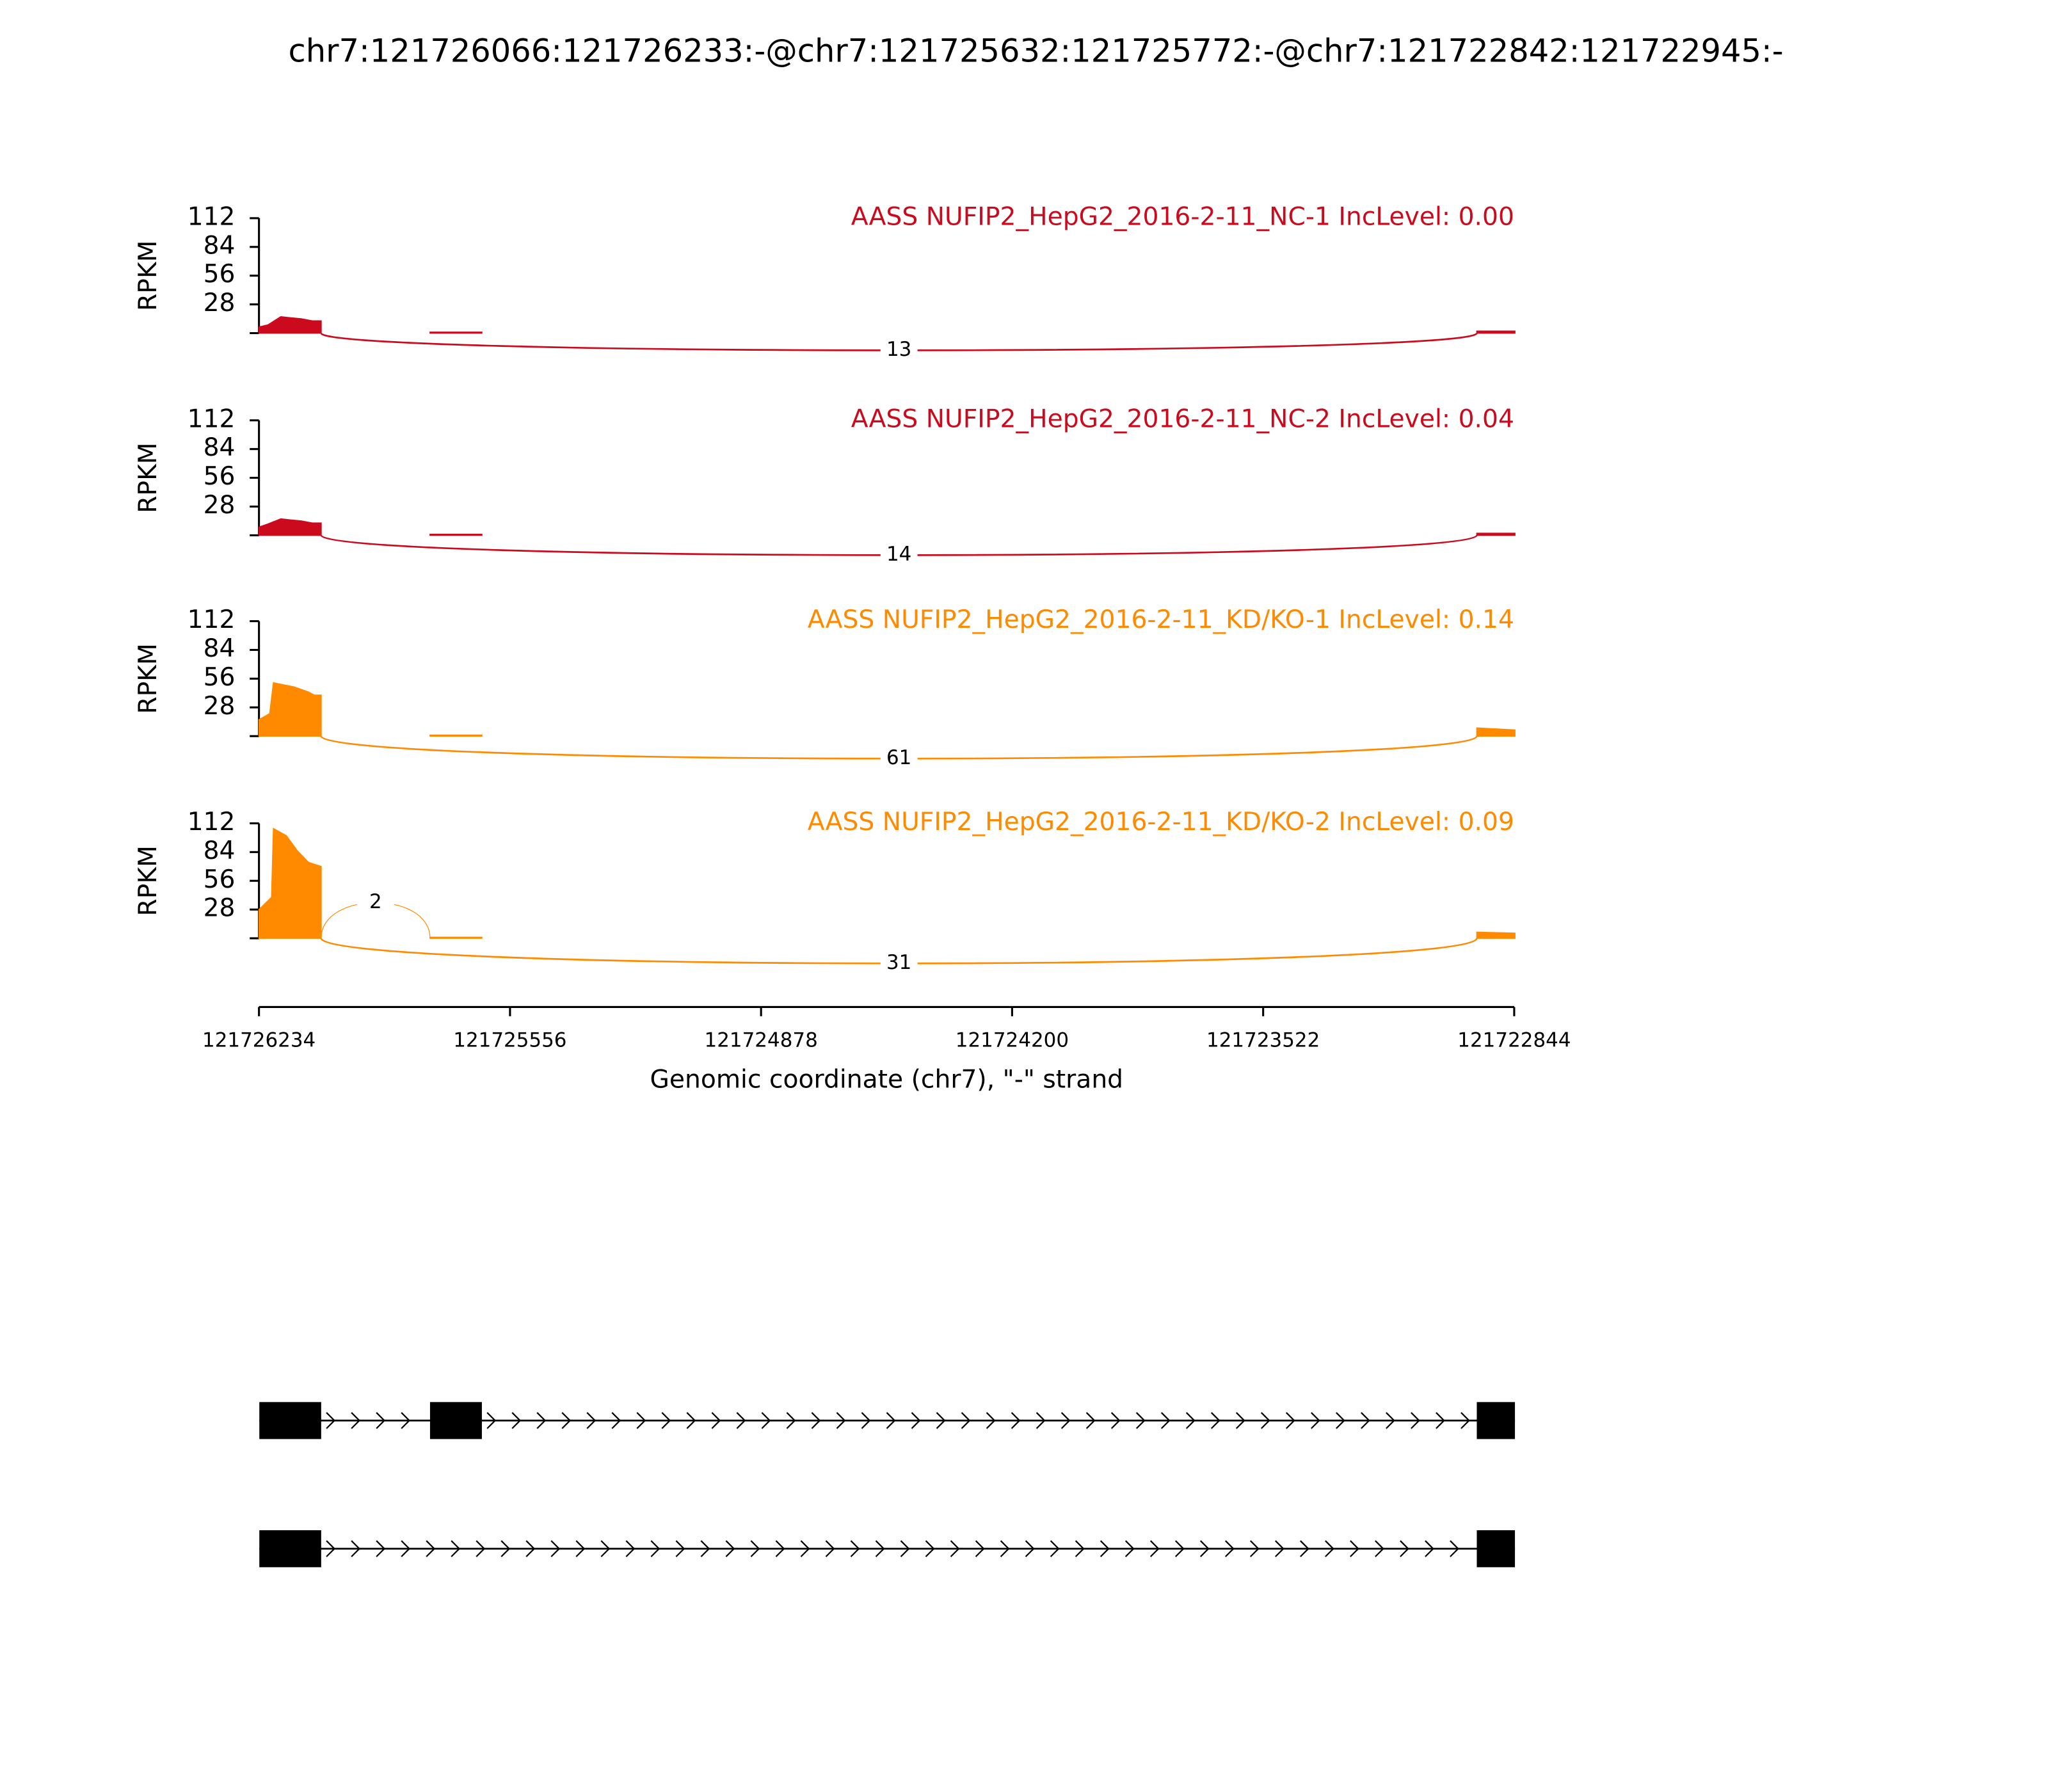 Image resolution: width=2048 pixels, height=1792 pixels. Describe the element at coordinates (898, 554) in the screenshot. I see `junction-label: 14` at that location.